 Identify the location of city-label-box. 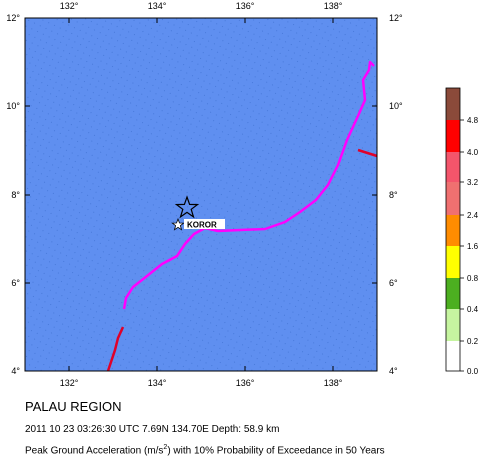
(204, 224).